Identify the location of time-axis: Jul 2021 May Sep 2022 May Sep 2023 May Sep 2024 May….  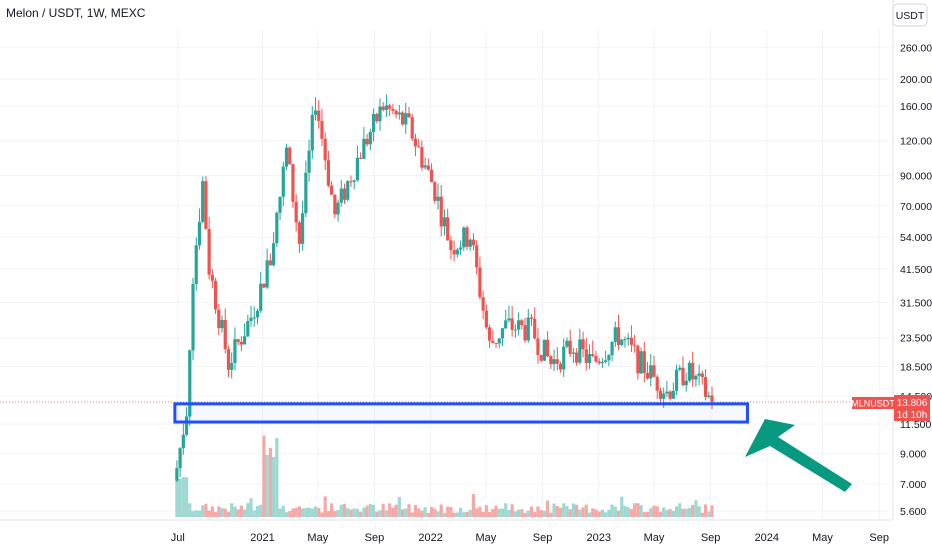
(530, 538).